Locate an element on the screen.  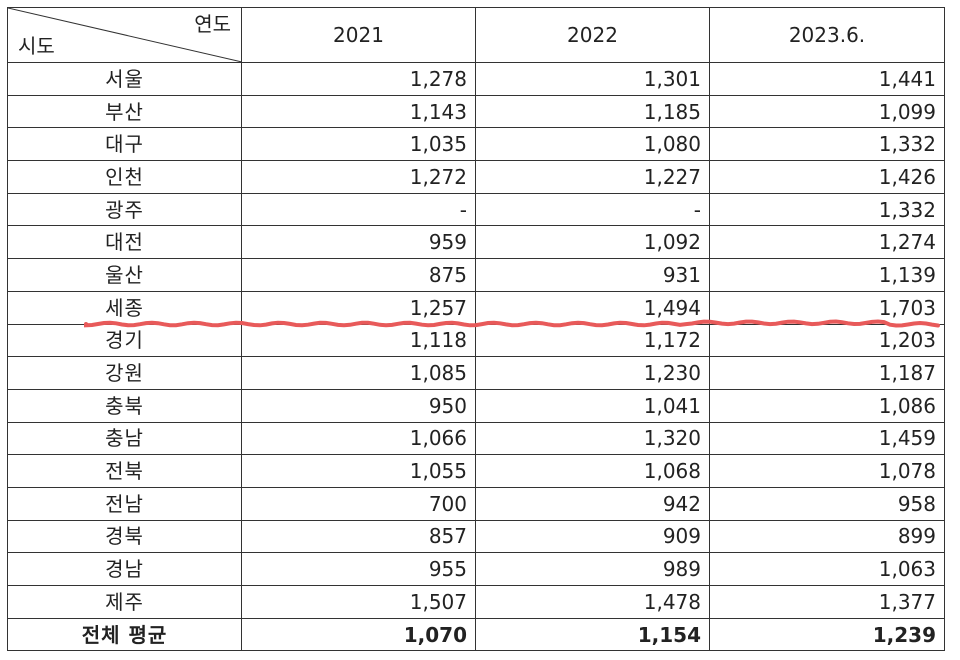
value-cell: 1,377 is located at coordinates (827, 602).